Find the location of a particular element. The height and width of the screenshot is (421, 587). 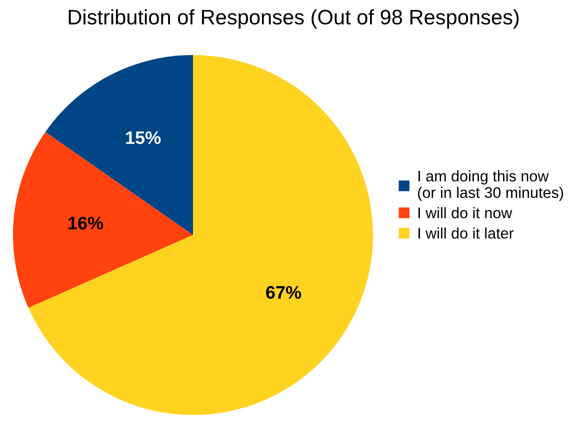

legend-label: I will do it later is located at coordinates (466, 233).